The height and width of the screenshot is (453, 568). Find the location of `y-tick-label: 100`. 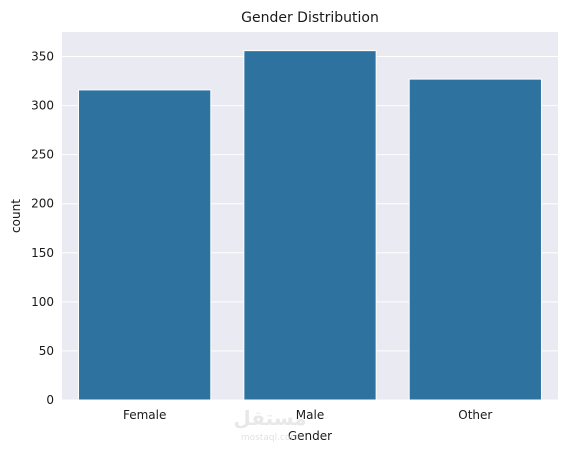

y-tick-label: 100 is located at coordinates (42, 302).